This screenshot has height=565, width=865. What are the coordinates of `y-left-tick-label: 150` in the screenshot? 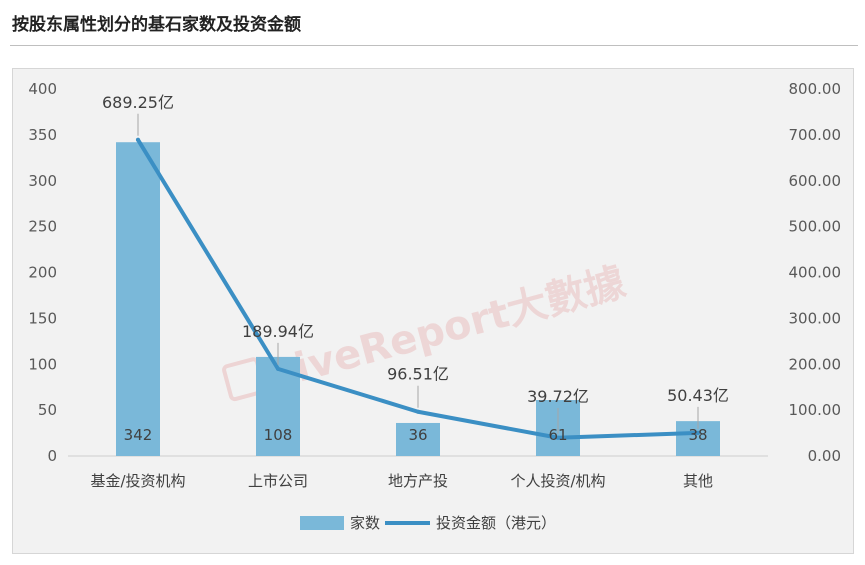 It's located at (42, 318).